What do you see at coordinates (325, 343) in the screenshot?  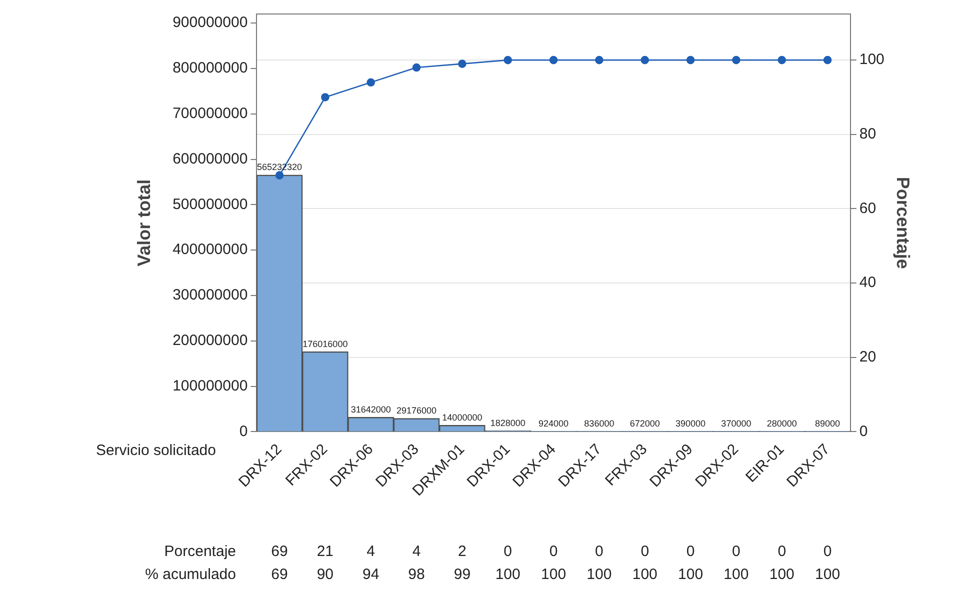 I see `data-label: 176016000` at bounding box center [325, 343].